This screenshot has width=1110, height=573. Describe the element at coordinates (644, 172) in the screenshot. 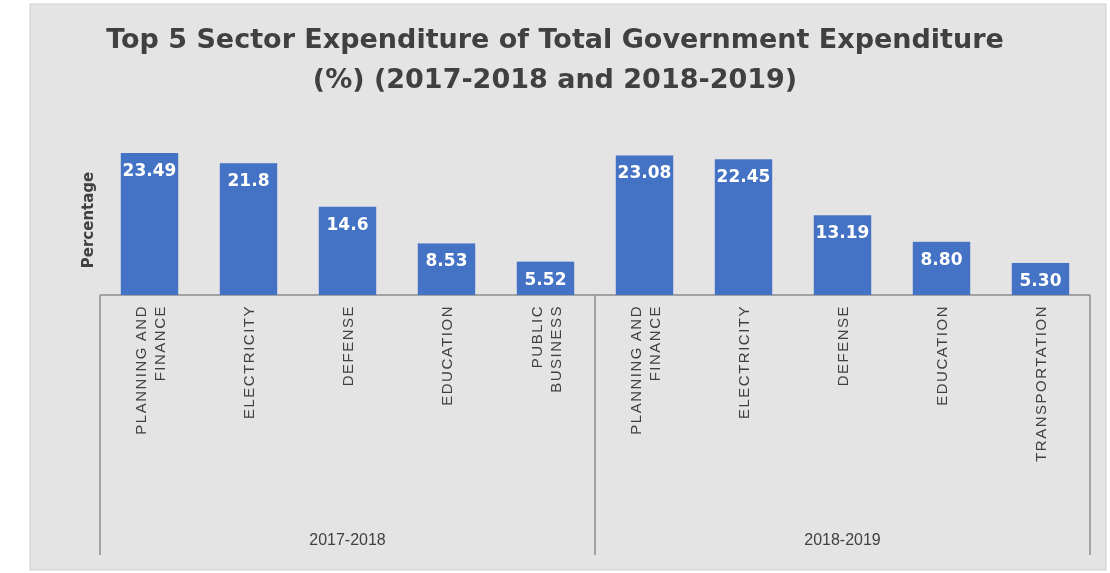

I see `data-label: 23.08` at that location.